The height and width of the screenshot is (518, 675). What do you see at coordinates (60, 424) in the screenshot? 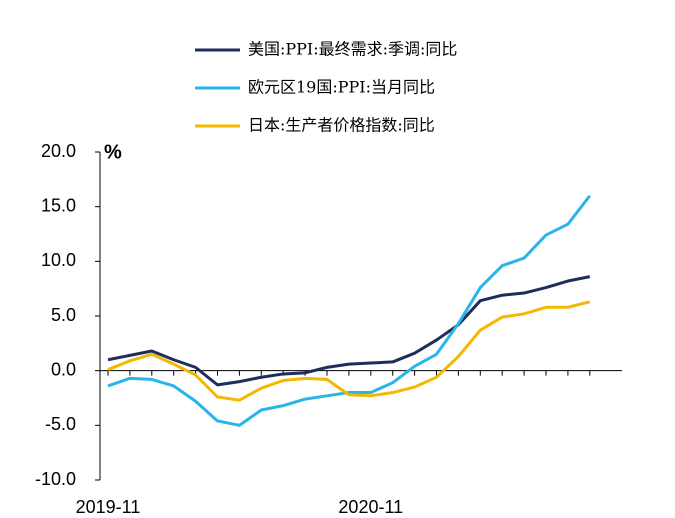
I see `y-tick-label: -5.0` at bounding box center [60, 424].